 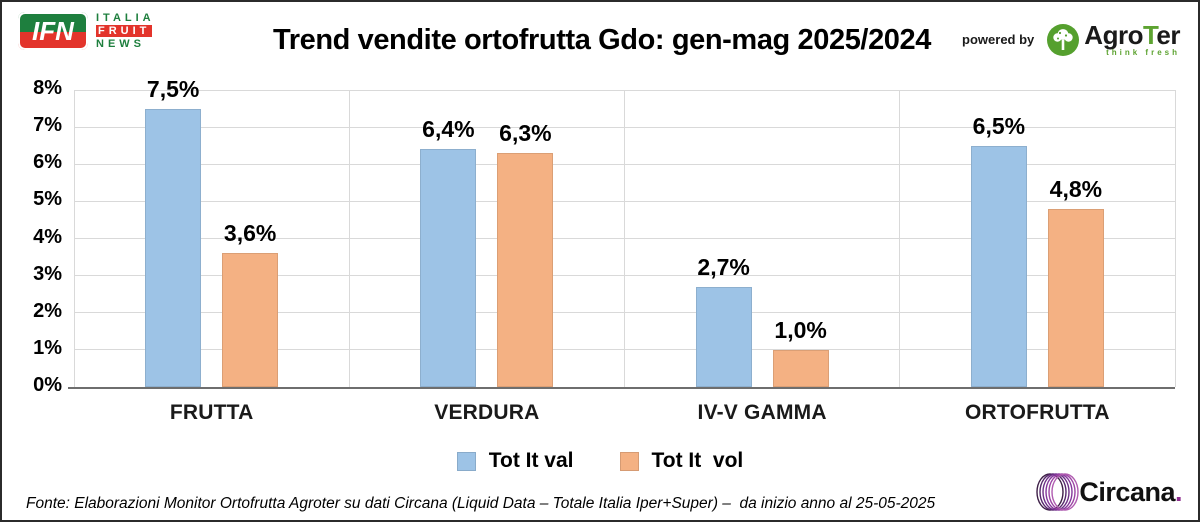 I want to click on ifn-badge-icon: IFN, so click(x=53, y=31).